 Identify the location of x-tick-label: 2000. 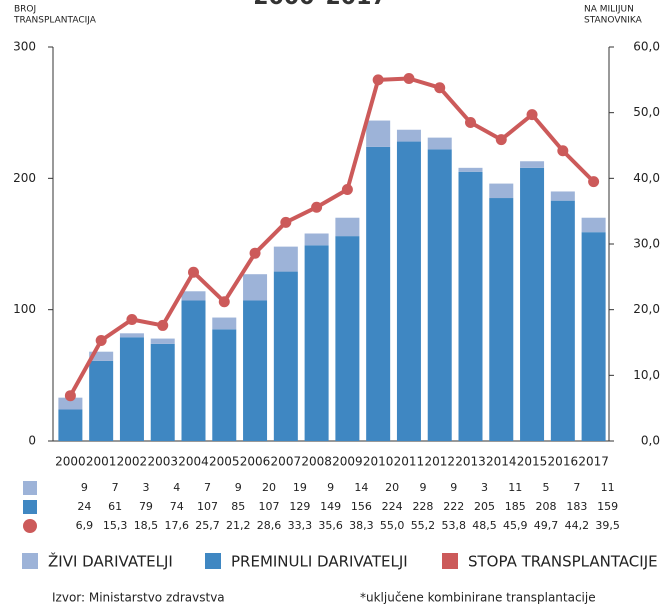
(70, 462).